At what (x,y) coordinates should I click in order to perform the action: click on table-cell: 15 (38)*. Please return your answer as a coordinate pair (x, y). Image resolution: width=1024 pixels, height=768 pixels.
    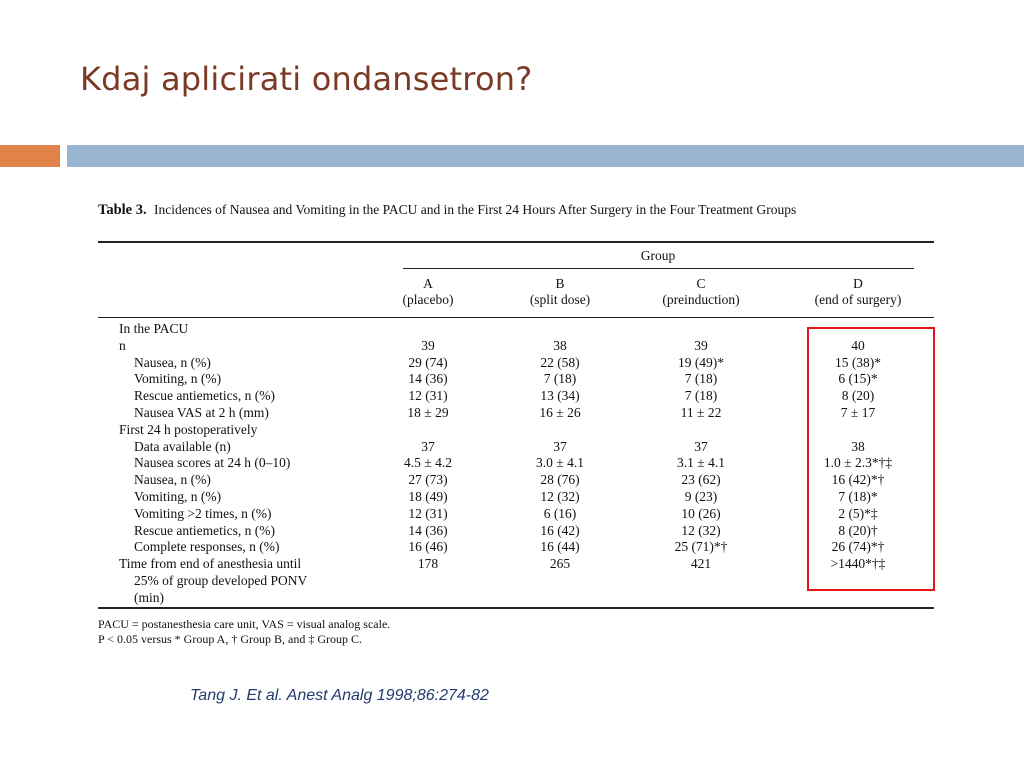
    Looking at the image, I should click on (858, 362).